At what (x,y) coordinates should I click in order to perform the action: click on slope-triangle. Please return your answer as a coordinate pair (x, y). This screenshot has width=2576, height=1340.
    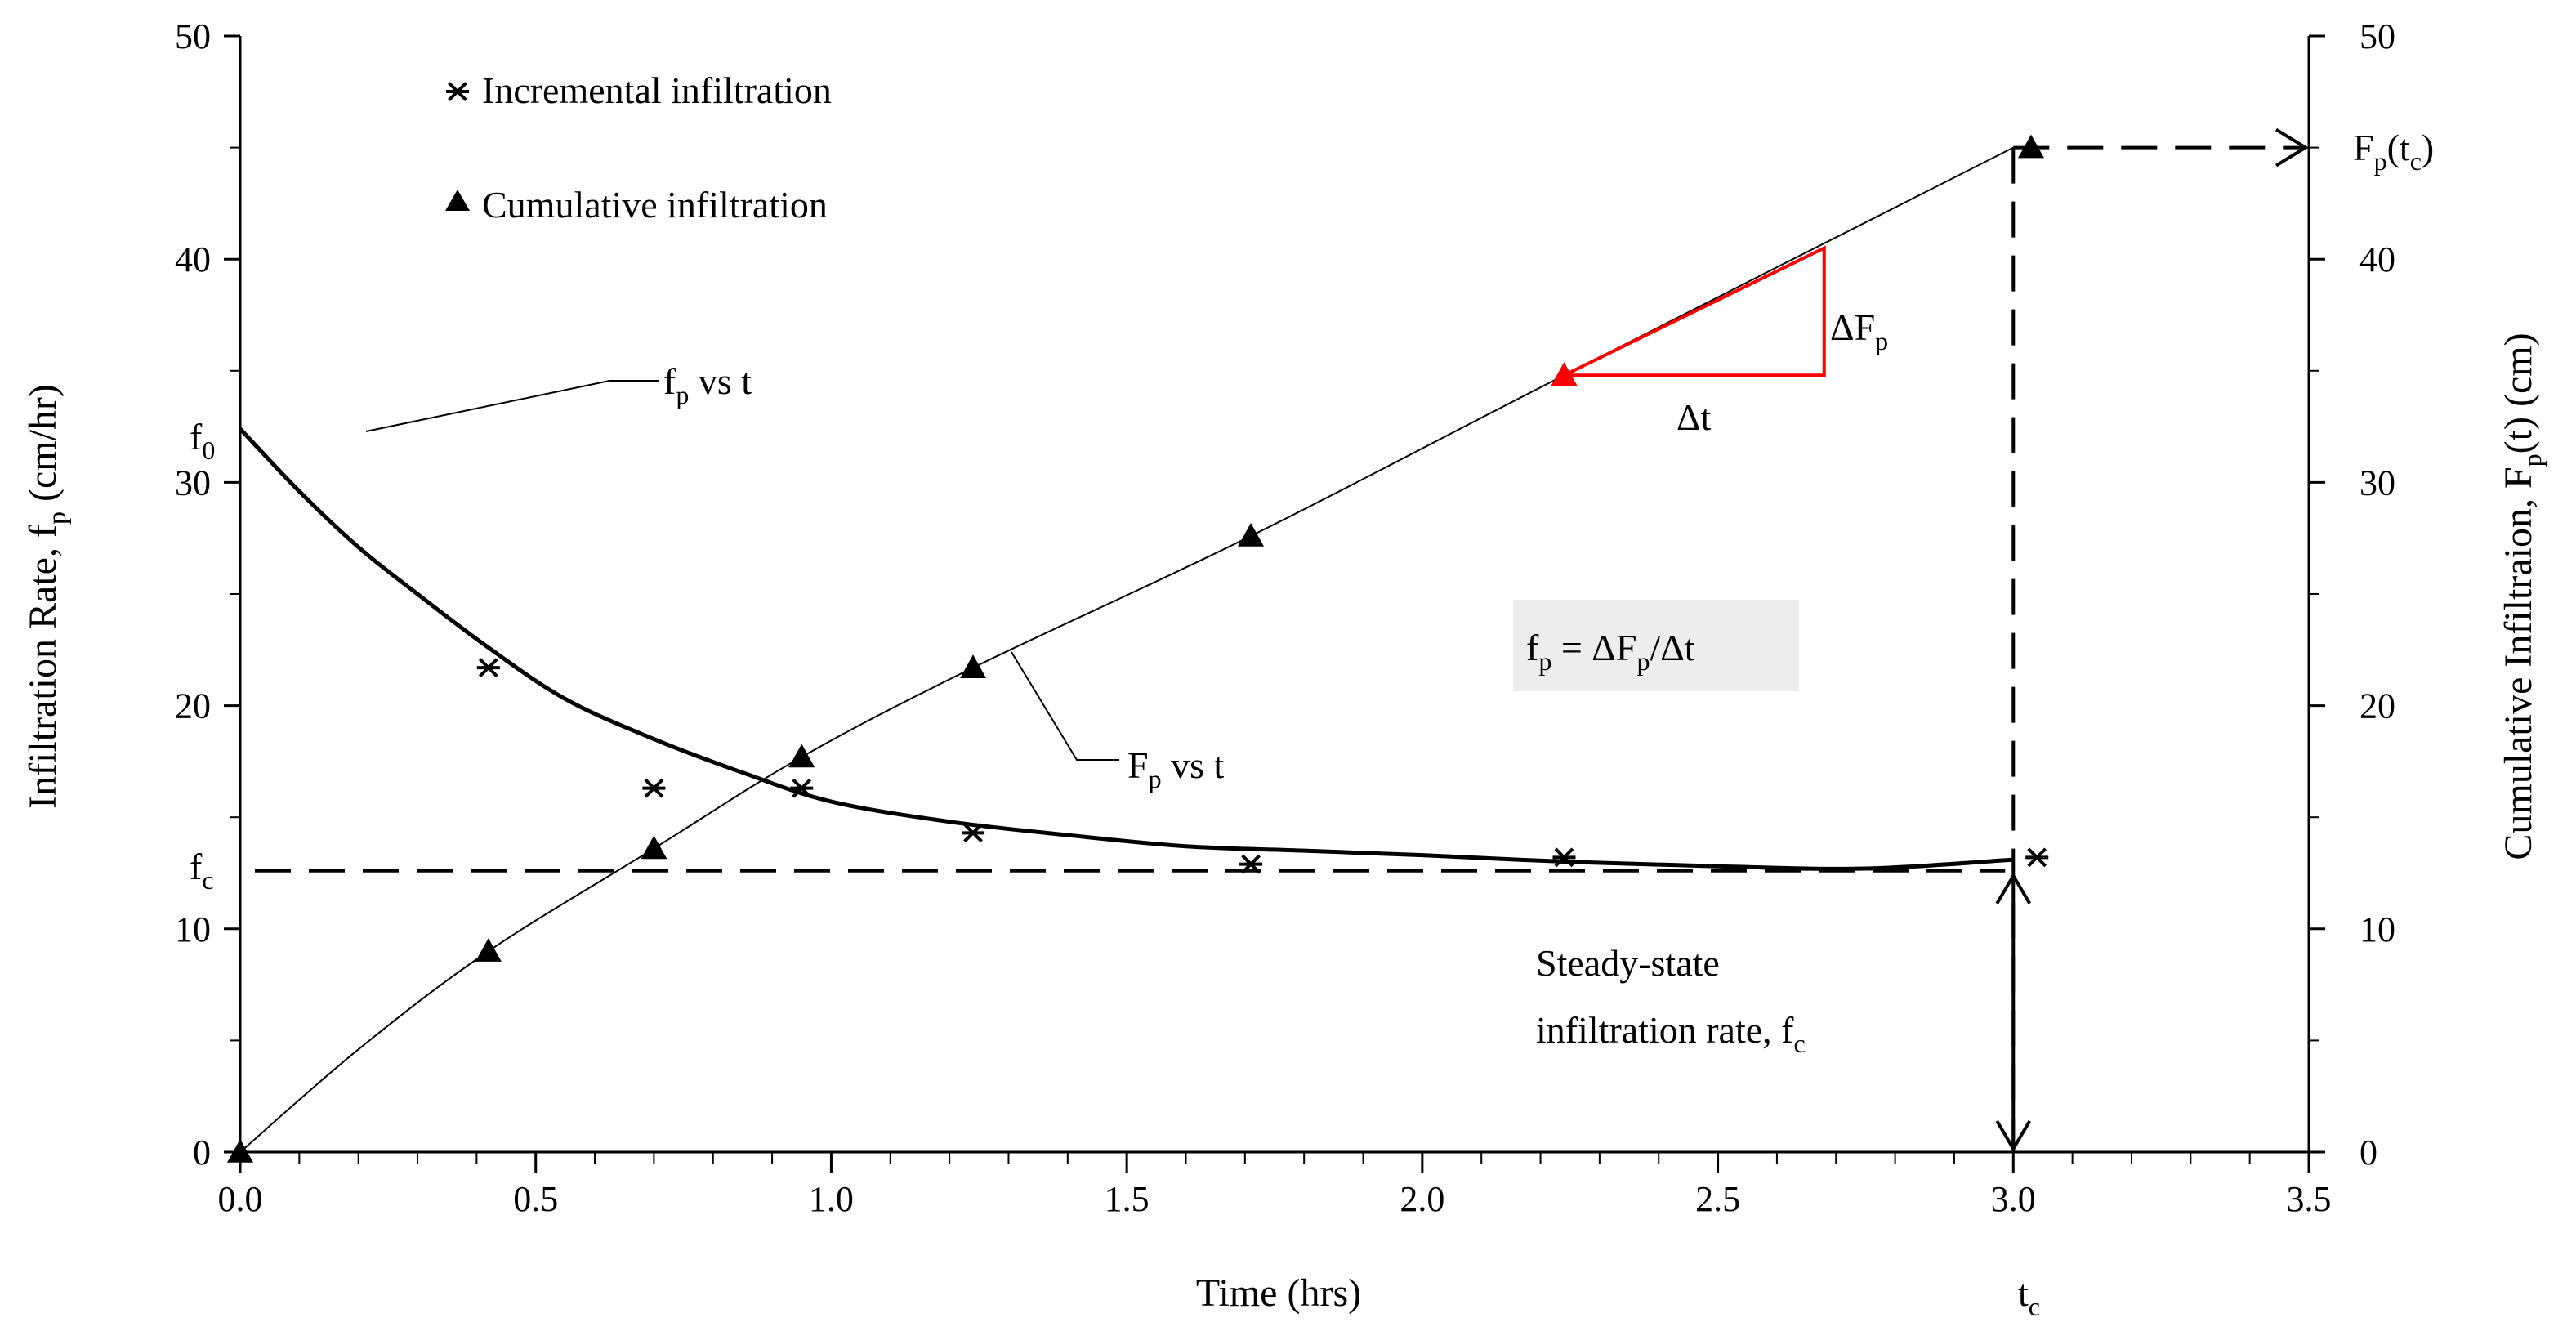
    Looking at the image, I should click on (1695, 311).